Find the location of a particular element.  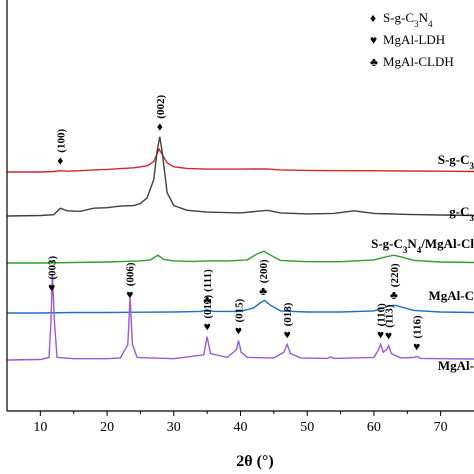

peak-annotation: ♣(111) is located at coordinates (208, 288).